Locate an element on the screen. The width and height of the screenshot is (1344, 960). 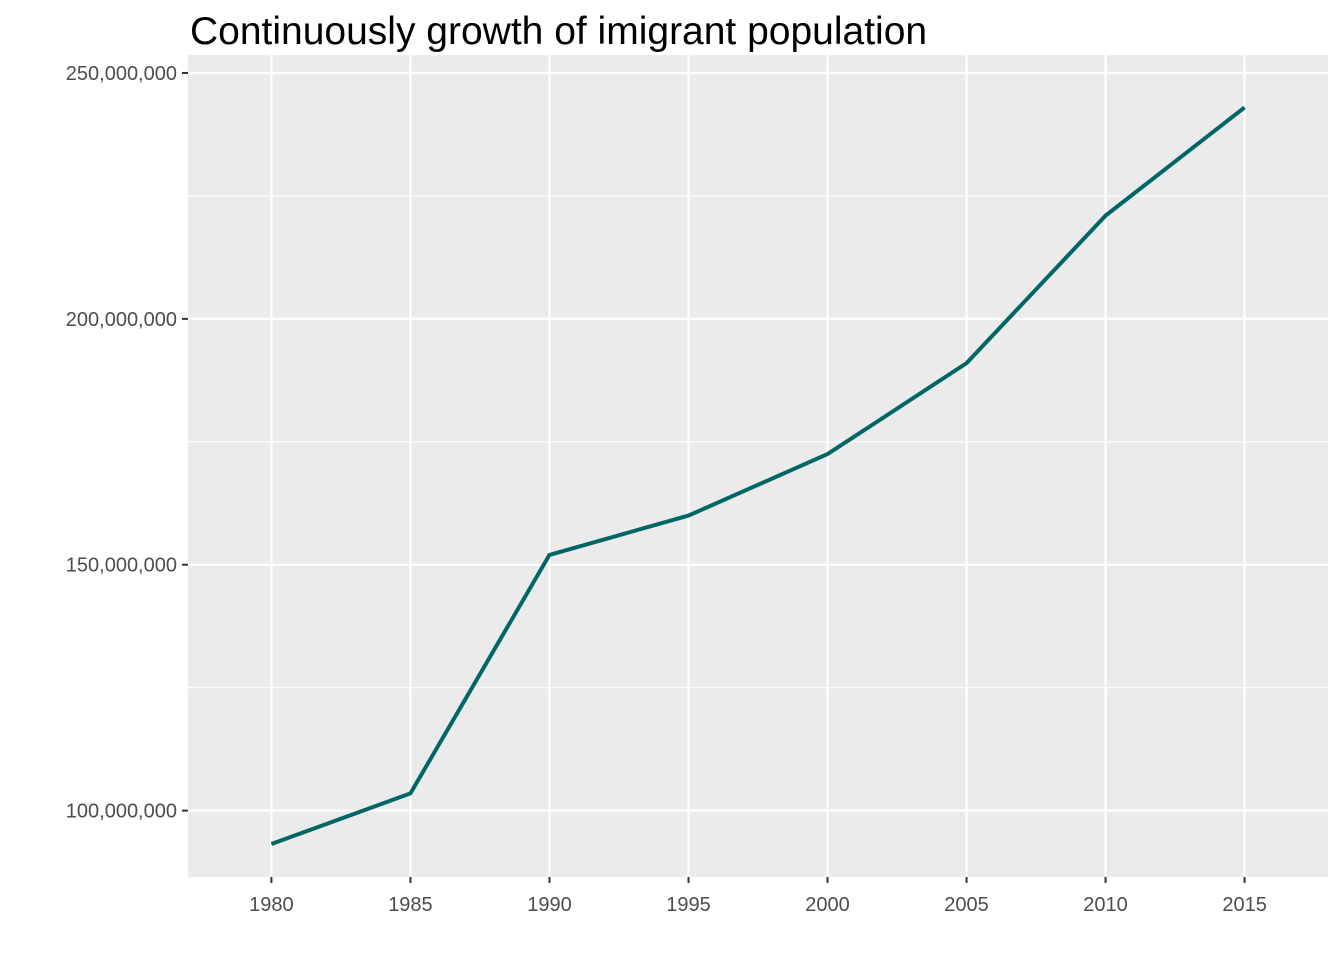
x-tick-label: 1985 is located at coordinates (410, 905).